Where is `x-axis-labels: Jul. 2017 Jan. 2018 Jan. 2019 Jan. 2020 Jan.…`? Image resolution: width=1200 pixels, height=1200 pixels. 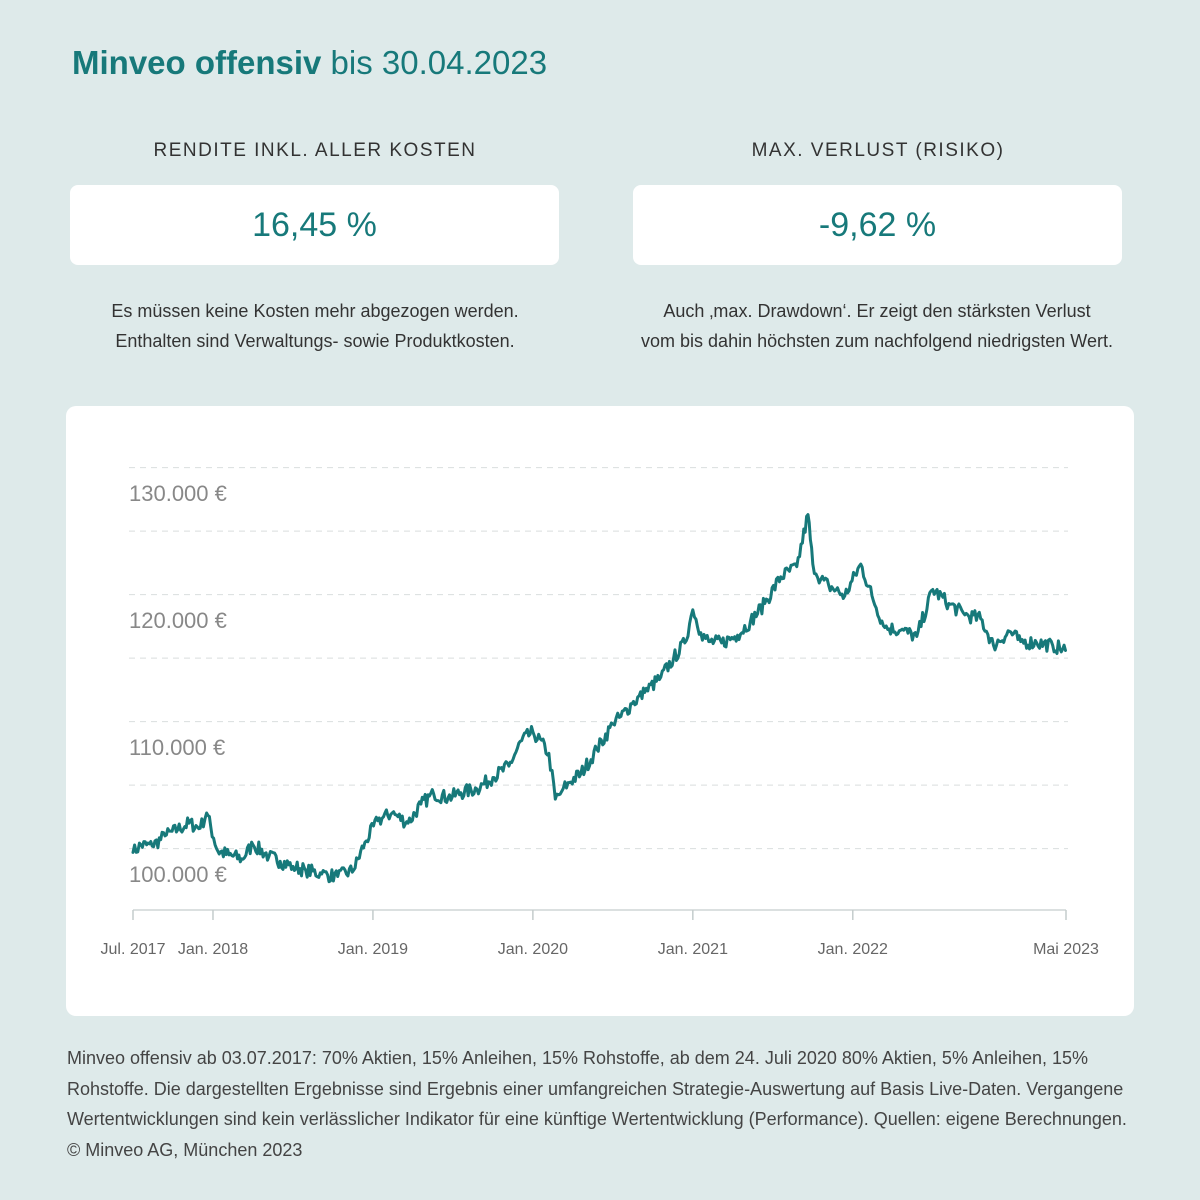
x-axis-labels: Jul. 2017 Jan. 2018 Jan. 2019 Jan. 2020 Jan.… is located at coordinates (600, 949).